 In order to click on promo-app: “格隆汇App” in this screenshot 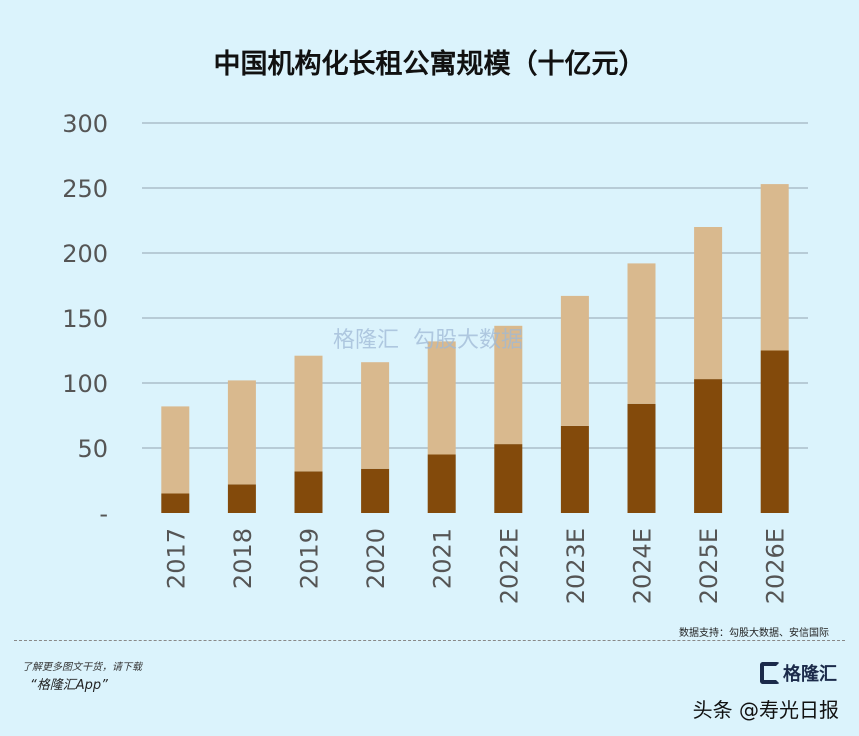, I will do `click(69, 685)`.